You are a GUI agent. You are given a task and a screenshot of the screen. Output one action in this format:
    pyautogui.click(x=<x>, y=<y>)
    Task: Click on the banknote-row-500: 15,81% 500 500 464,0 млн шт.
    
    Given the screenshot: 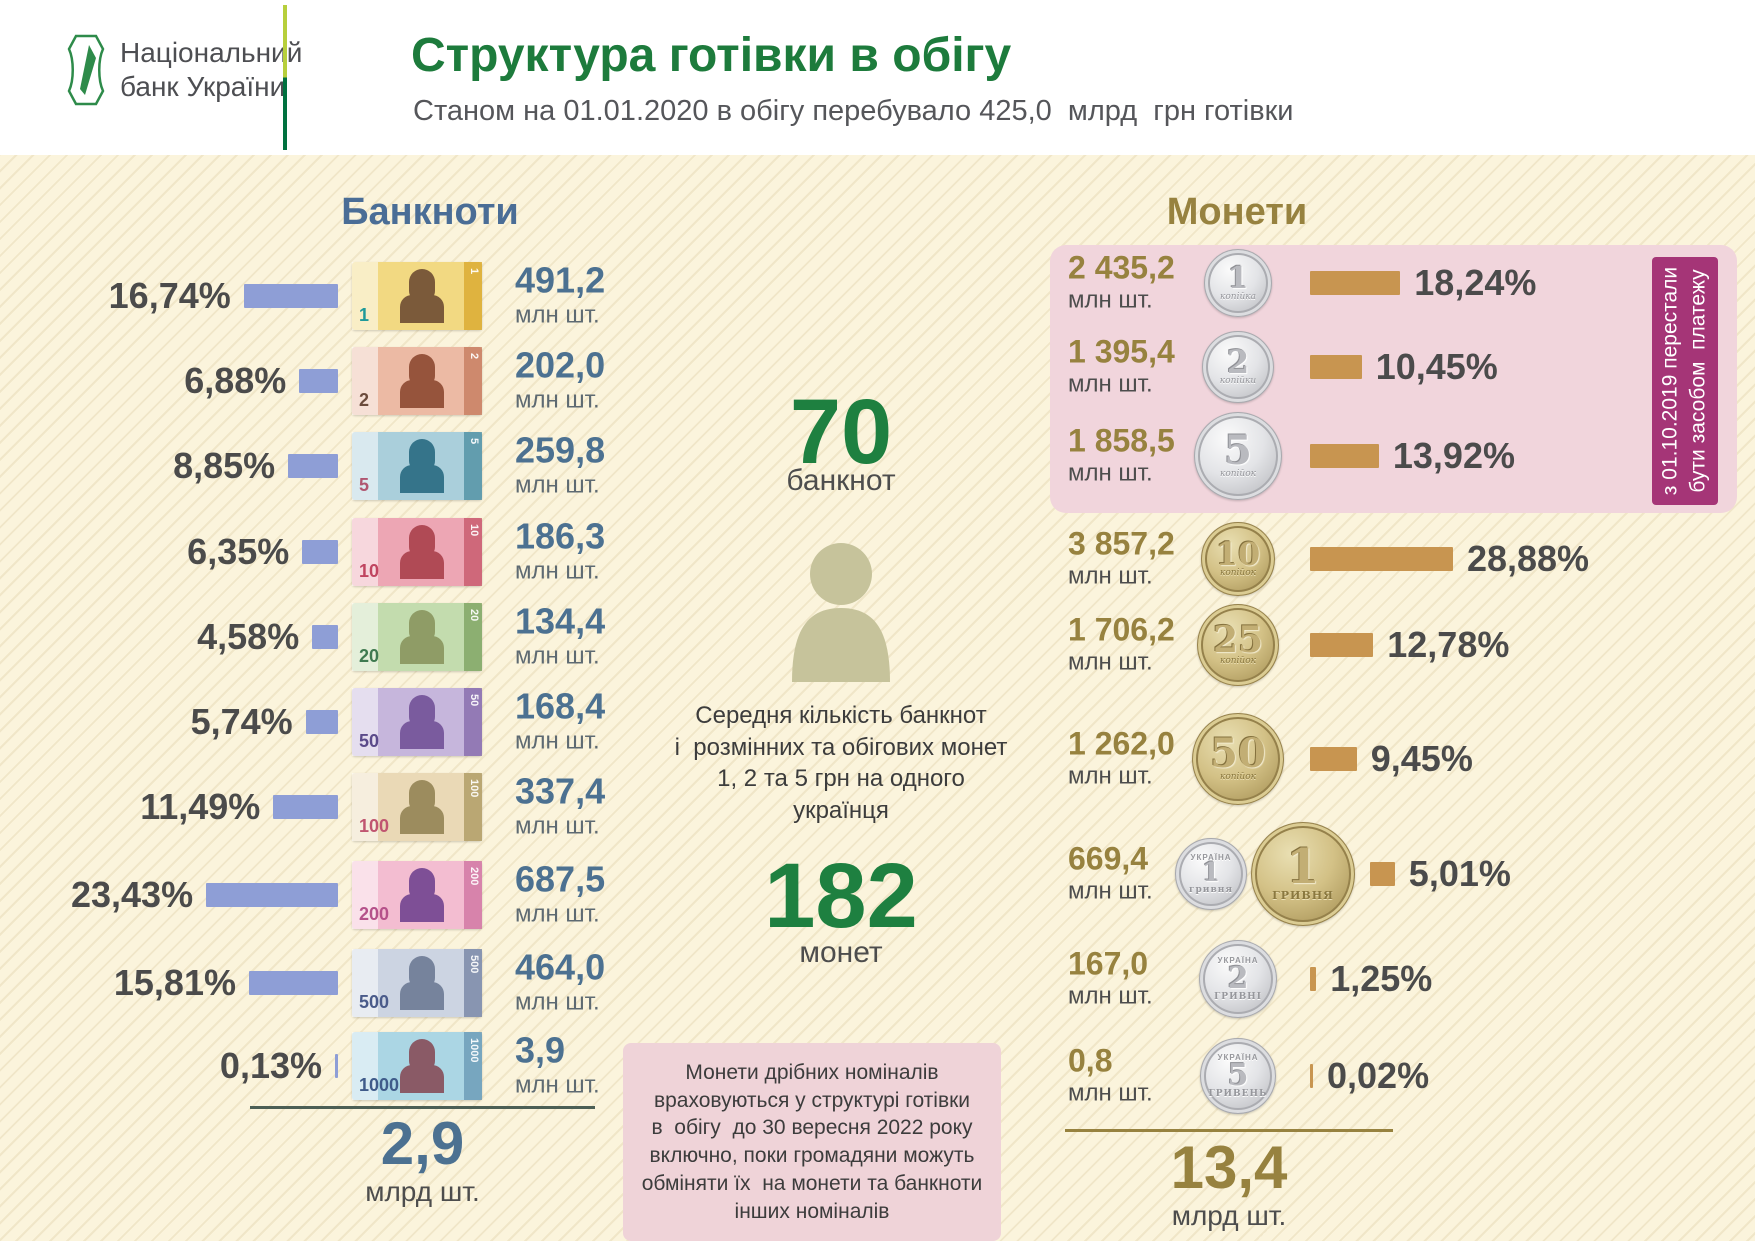 What is the action you would take?
    pyautogui.click(x=320, y=983)
    